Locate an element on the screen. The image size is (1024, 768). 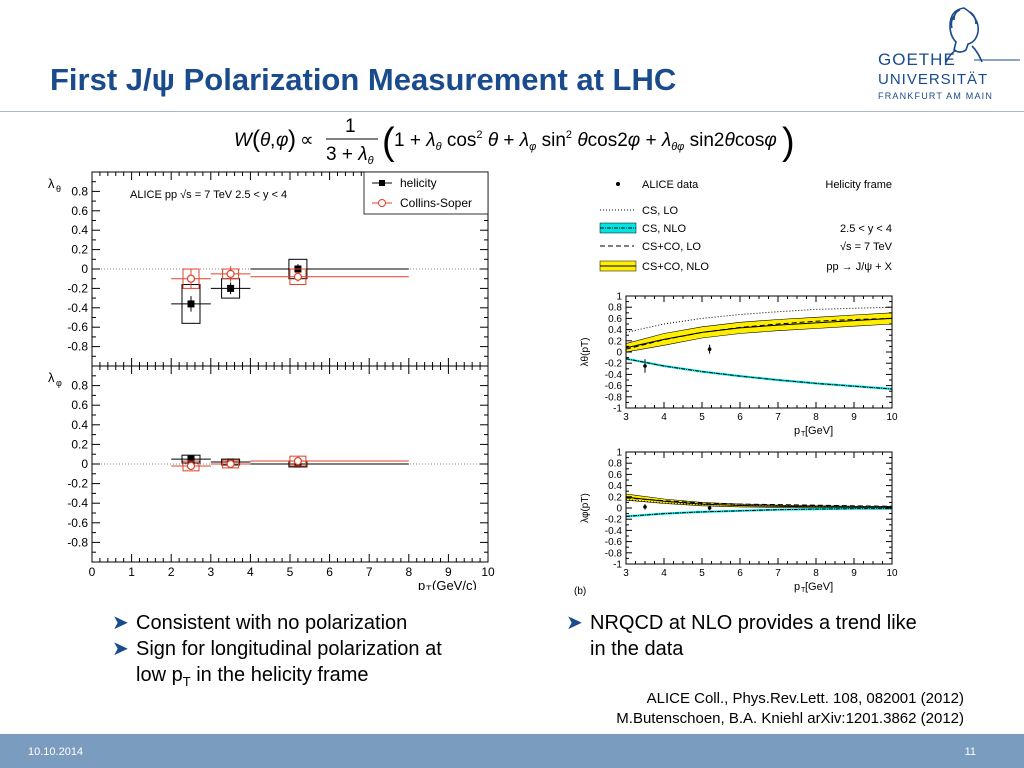
alice-data-point is located at coordinates (645, 366).